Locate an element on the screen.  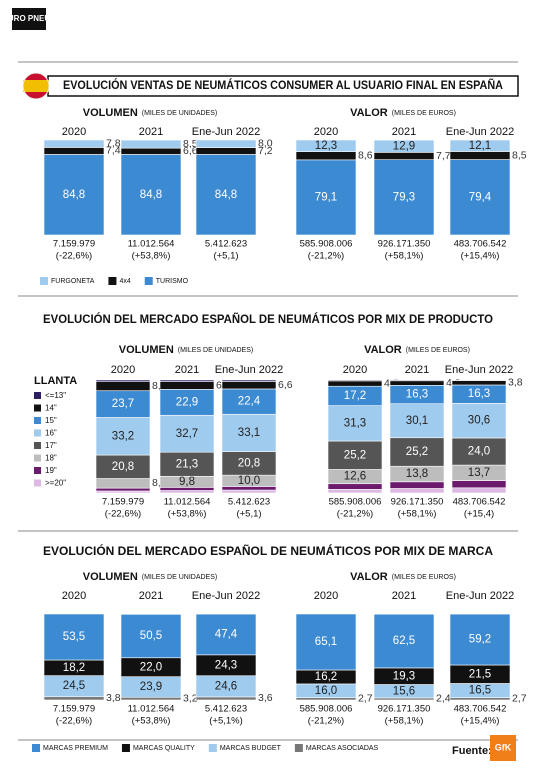
value-label: 10,0 is located at coordinates (249, 481).